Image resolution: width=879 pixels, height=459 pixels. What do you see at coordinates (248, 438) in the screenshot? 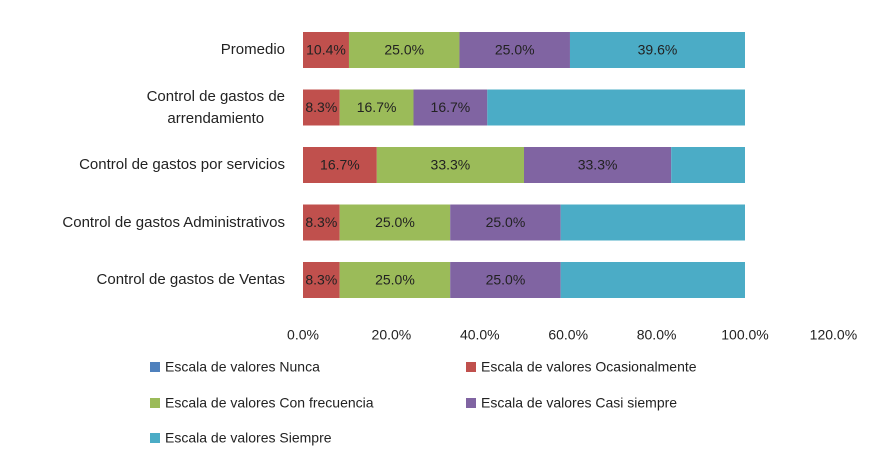
I see `legend-label: Escala de valores Siempre` at bounding box center [248, 438].